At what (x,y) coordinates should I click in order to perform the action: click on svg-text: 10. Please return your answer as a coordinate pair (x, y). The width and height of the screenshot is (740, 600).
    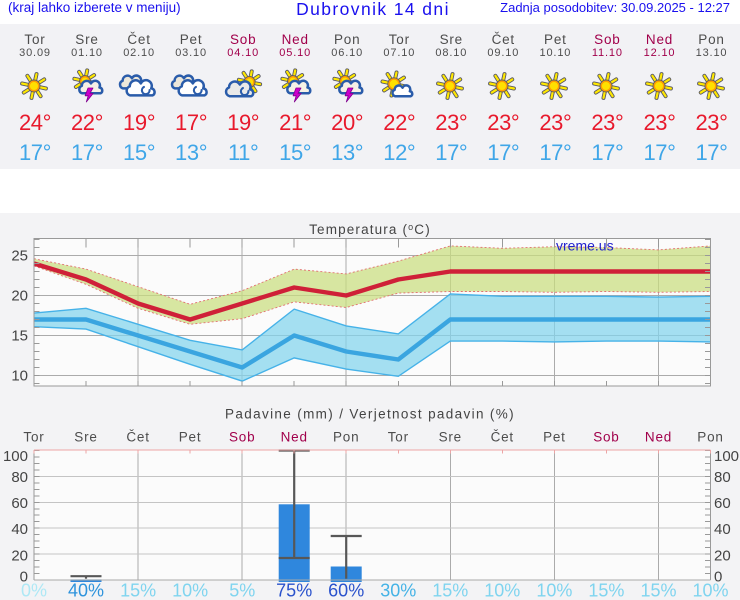
    Looking at the image, I should click on (19, 376).